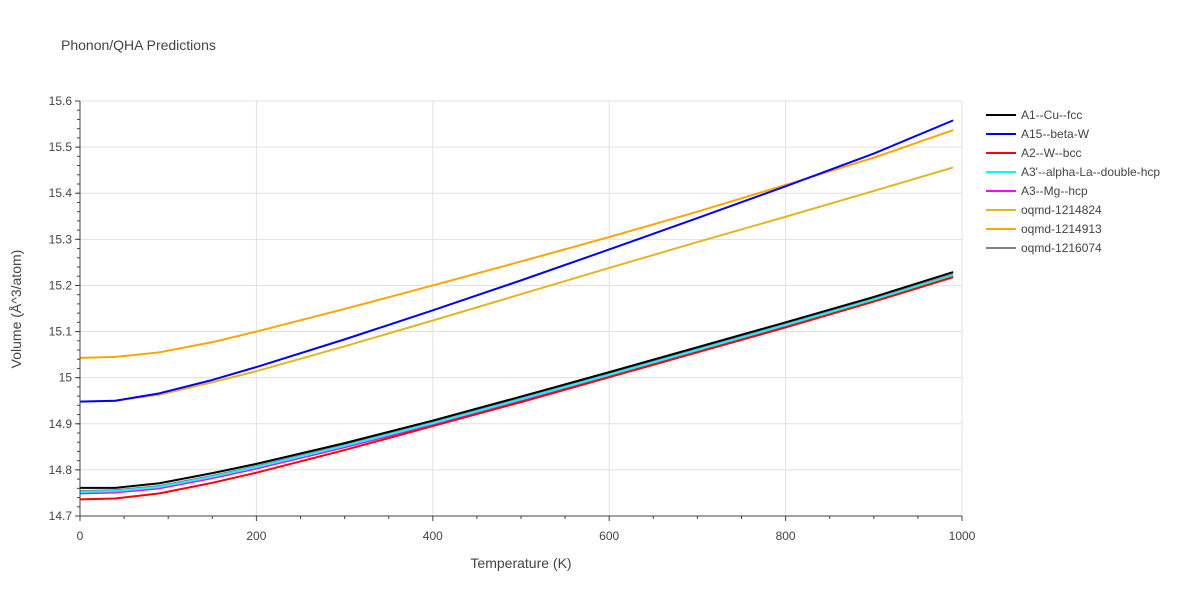  What do you see at coordinates (1054, 191) in the screenshot?
I see `legend-label-a3-mg-hcp: A3--Mg--hcp` at bounding box center [1054, 191].